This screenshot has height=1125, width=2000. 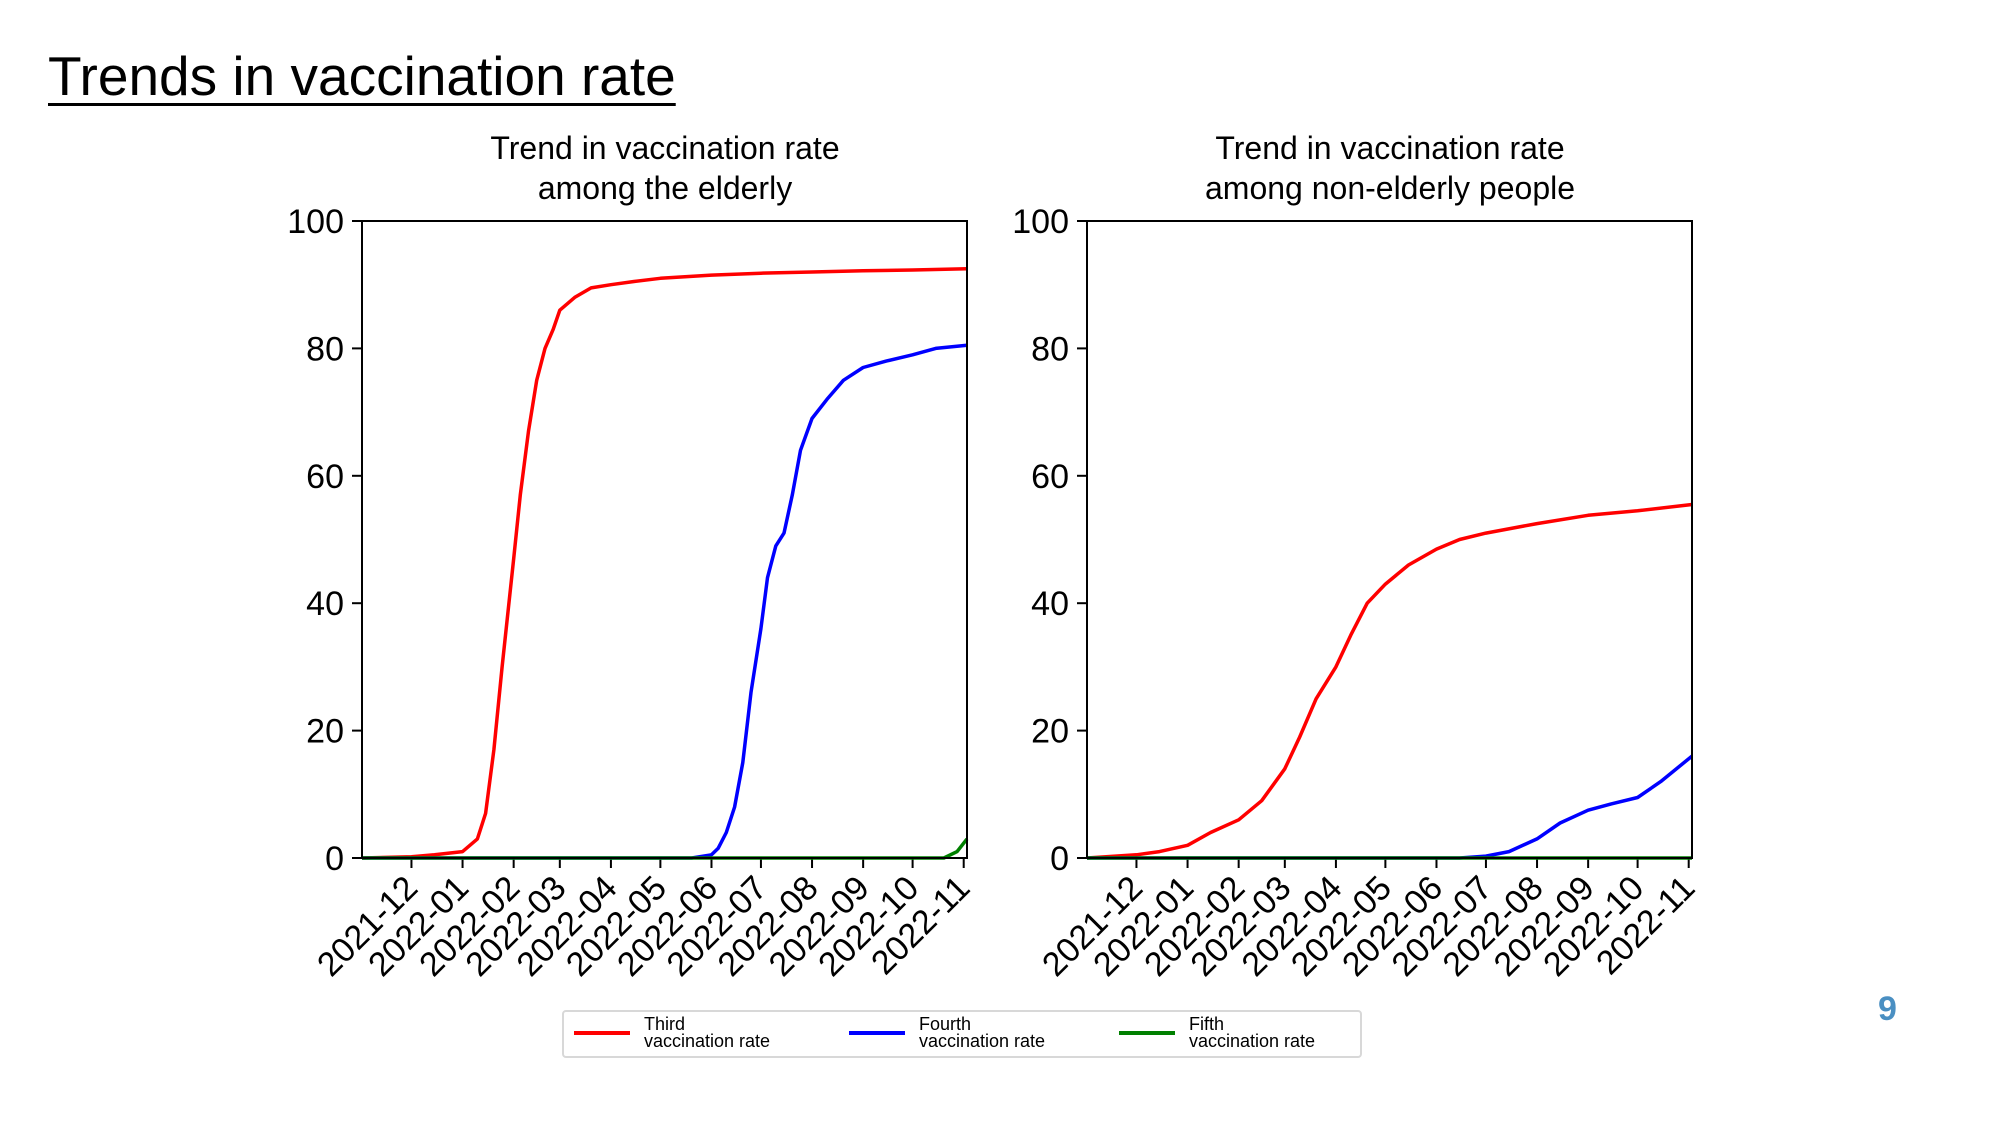 I want to click on legend-swatch-third, so click(x=602, y=1033).